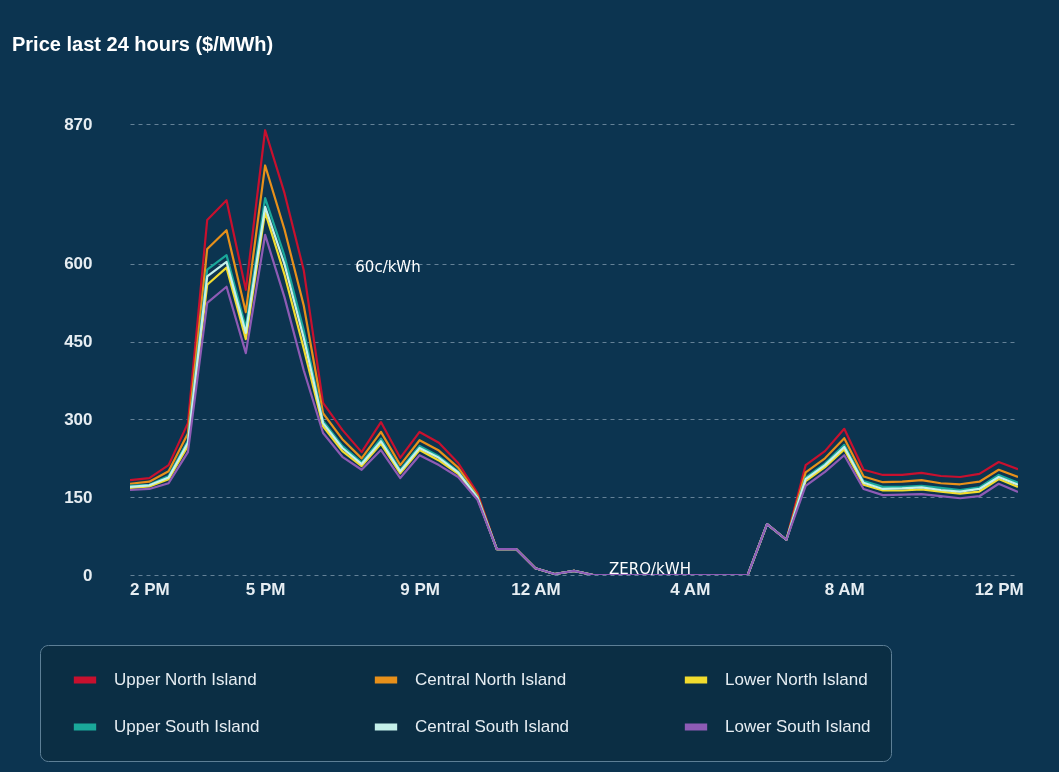 The height and width of the screenshot is (772, 1059). What do you see at coordinates (420, 589) in the screenshot?
I see `x-tick-label: 9 PM` at bounding box center [420, 589].